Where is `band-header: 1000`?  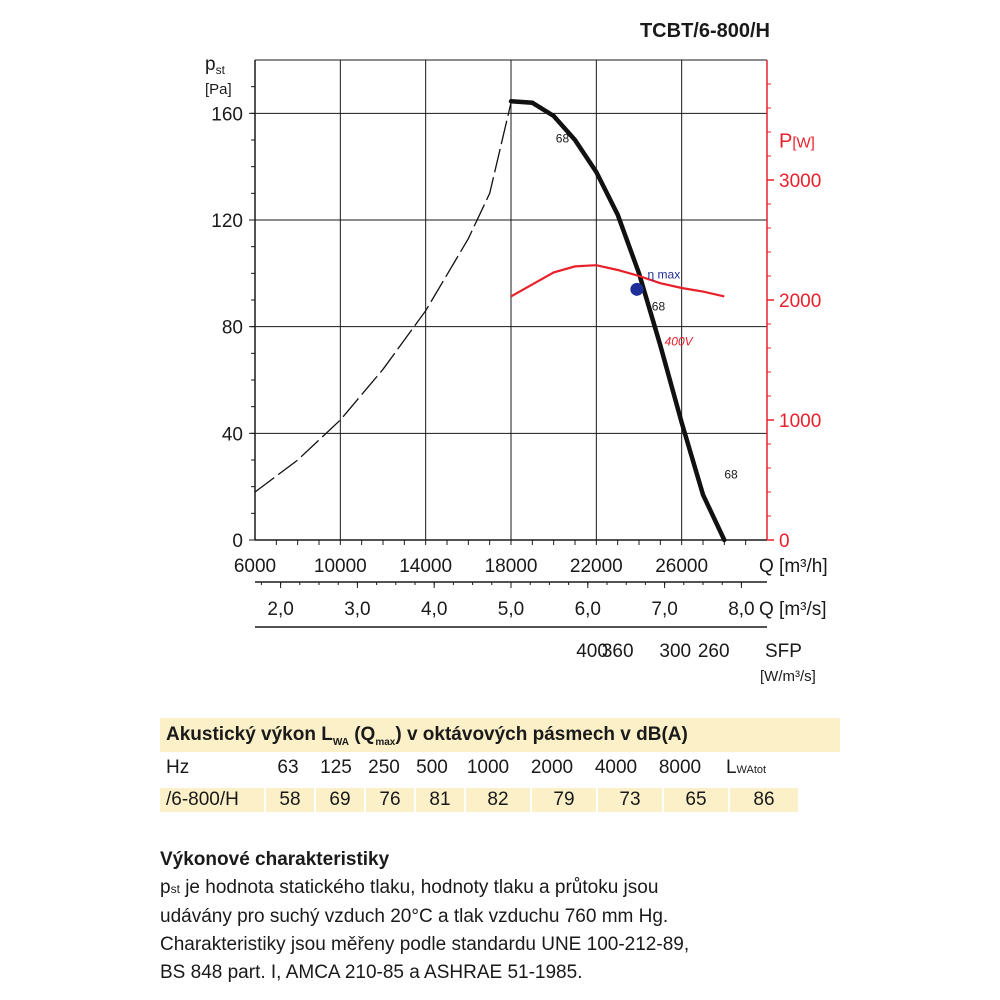 band-header: 1000 is located at coordinates (488, 767).